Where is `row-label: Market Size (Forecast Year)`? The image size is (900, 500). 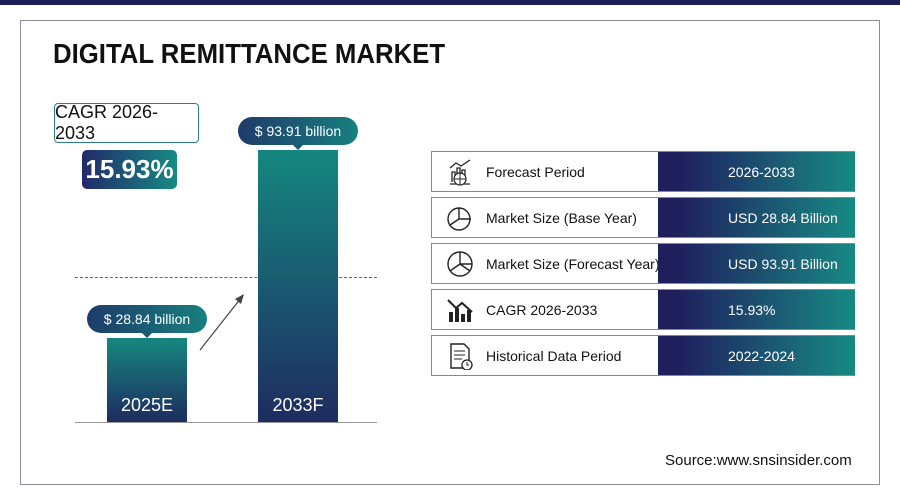 row-label: Market Size (Forecast Year) is located at coordinates (573, 263).